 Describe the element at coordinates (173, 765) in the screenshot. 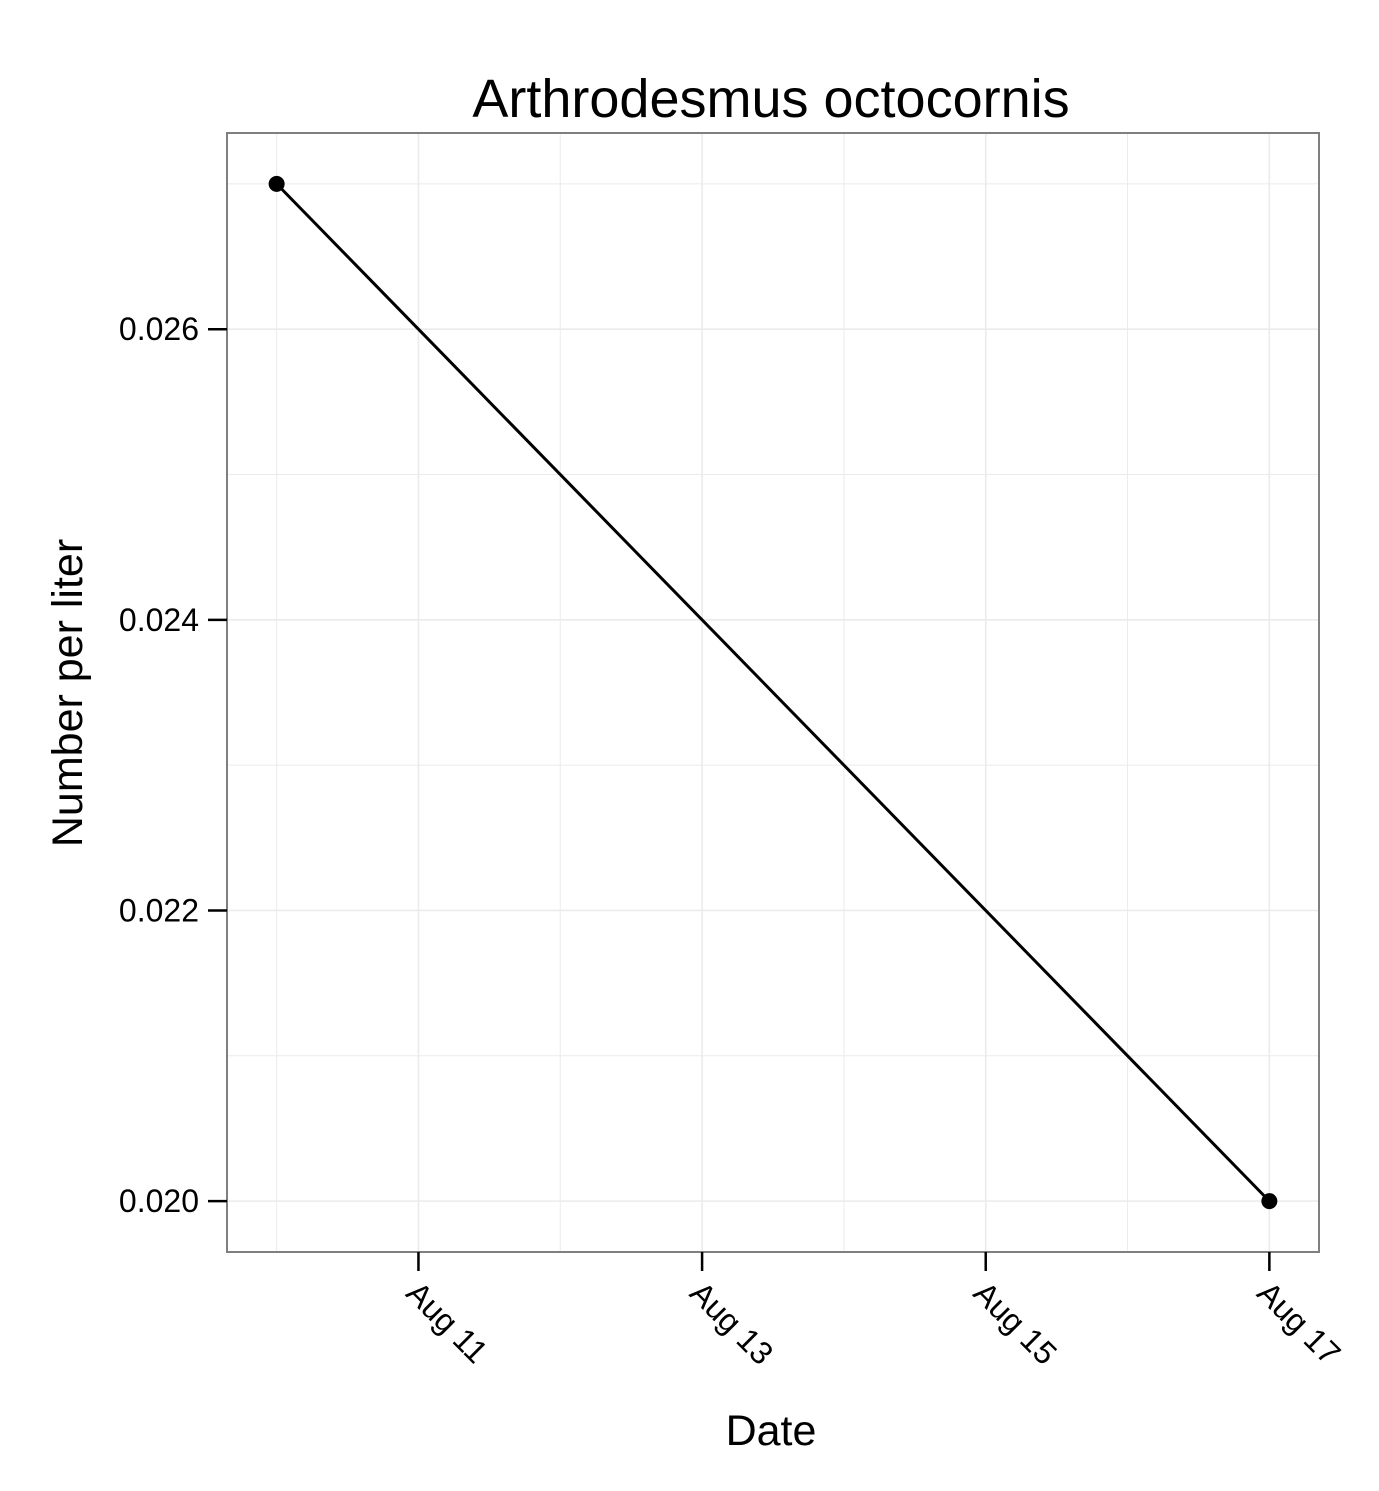

I see `y-axis: 0.020 0.022 0.024 0.026` at that location.